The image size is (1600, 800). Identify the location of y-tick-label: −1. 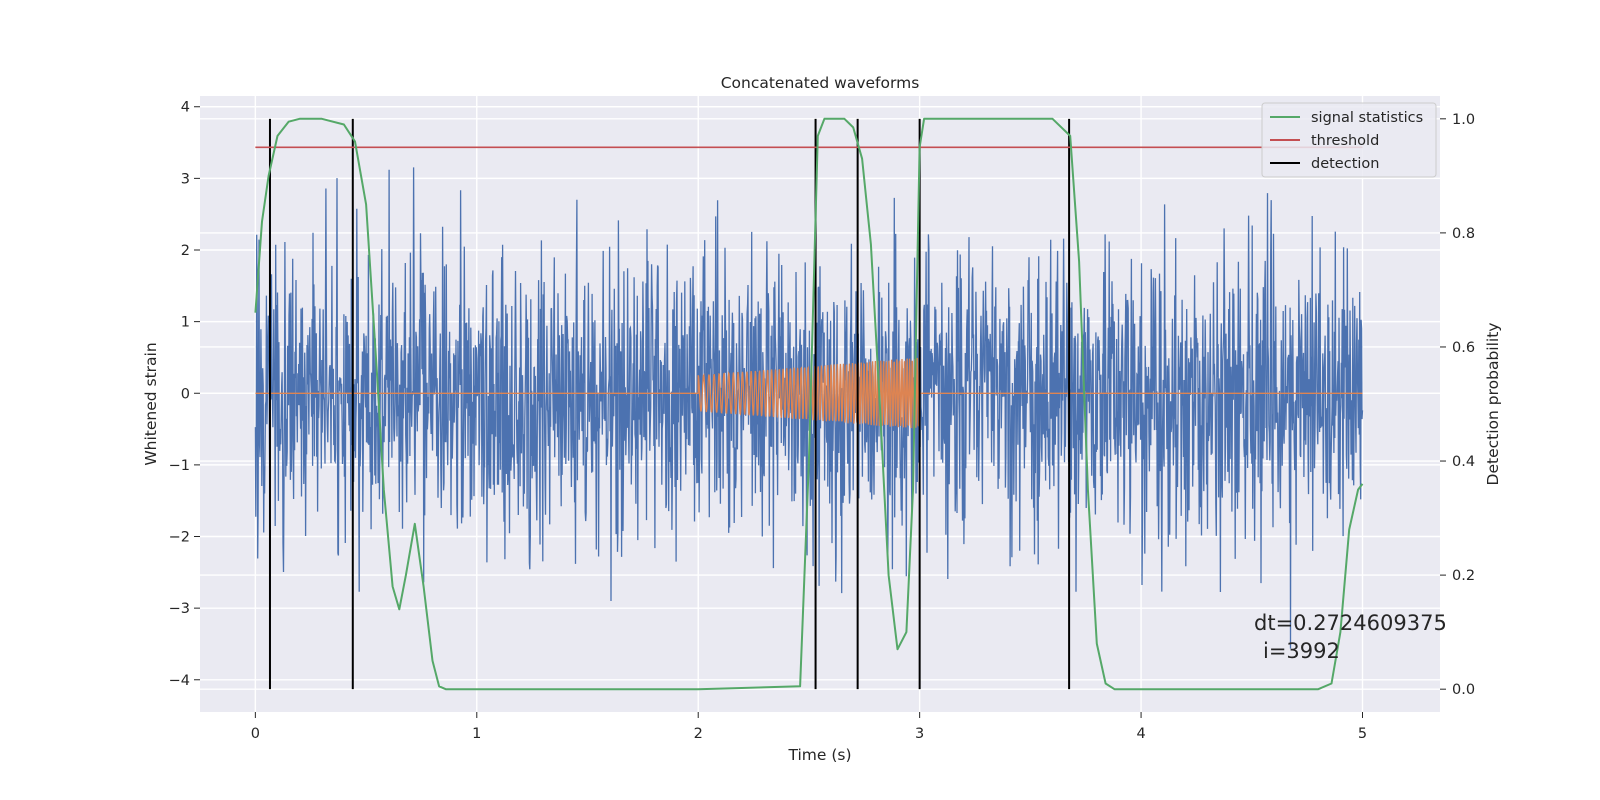
(179, 466).